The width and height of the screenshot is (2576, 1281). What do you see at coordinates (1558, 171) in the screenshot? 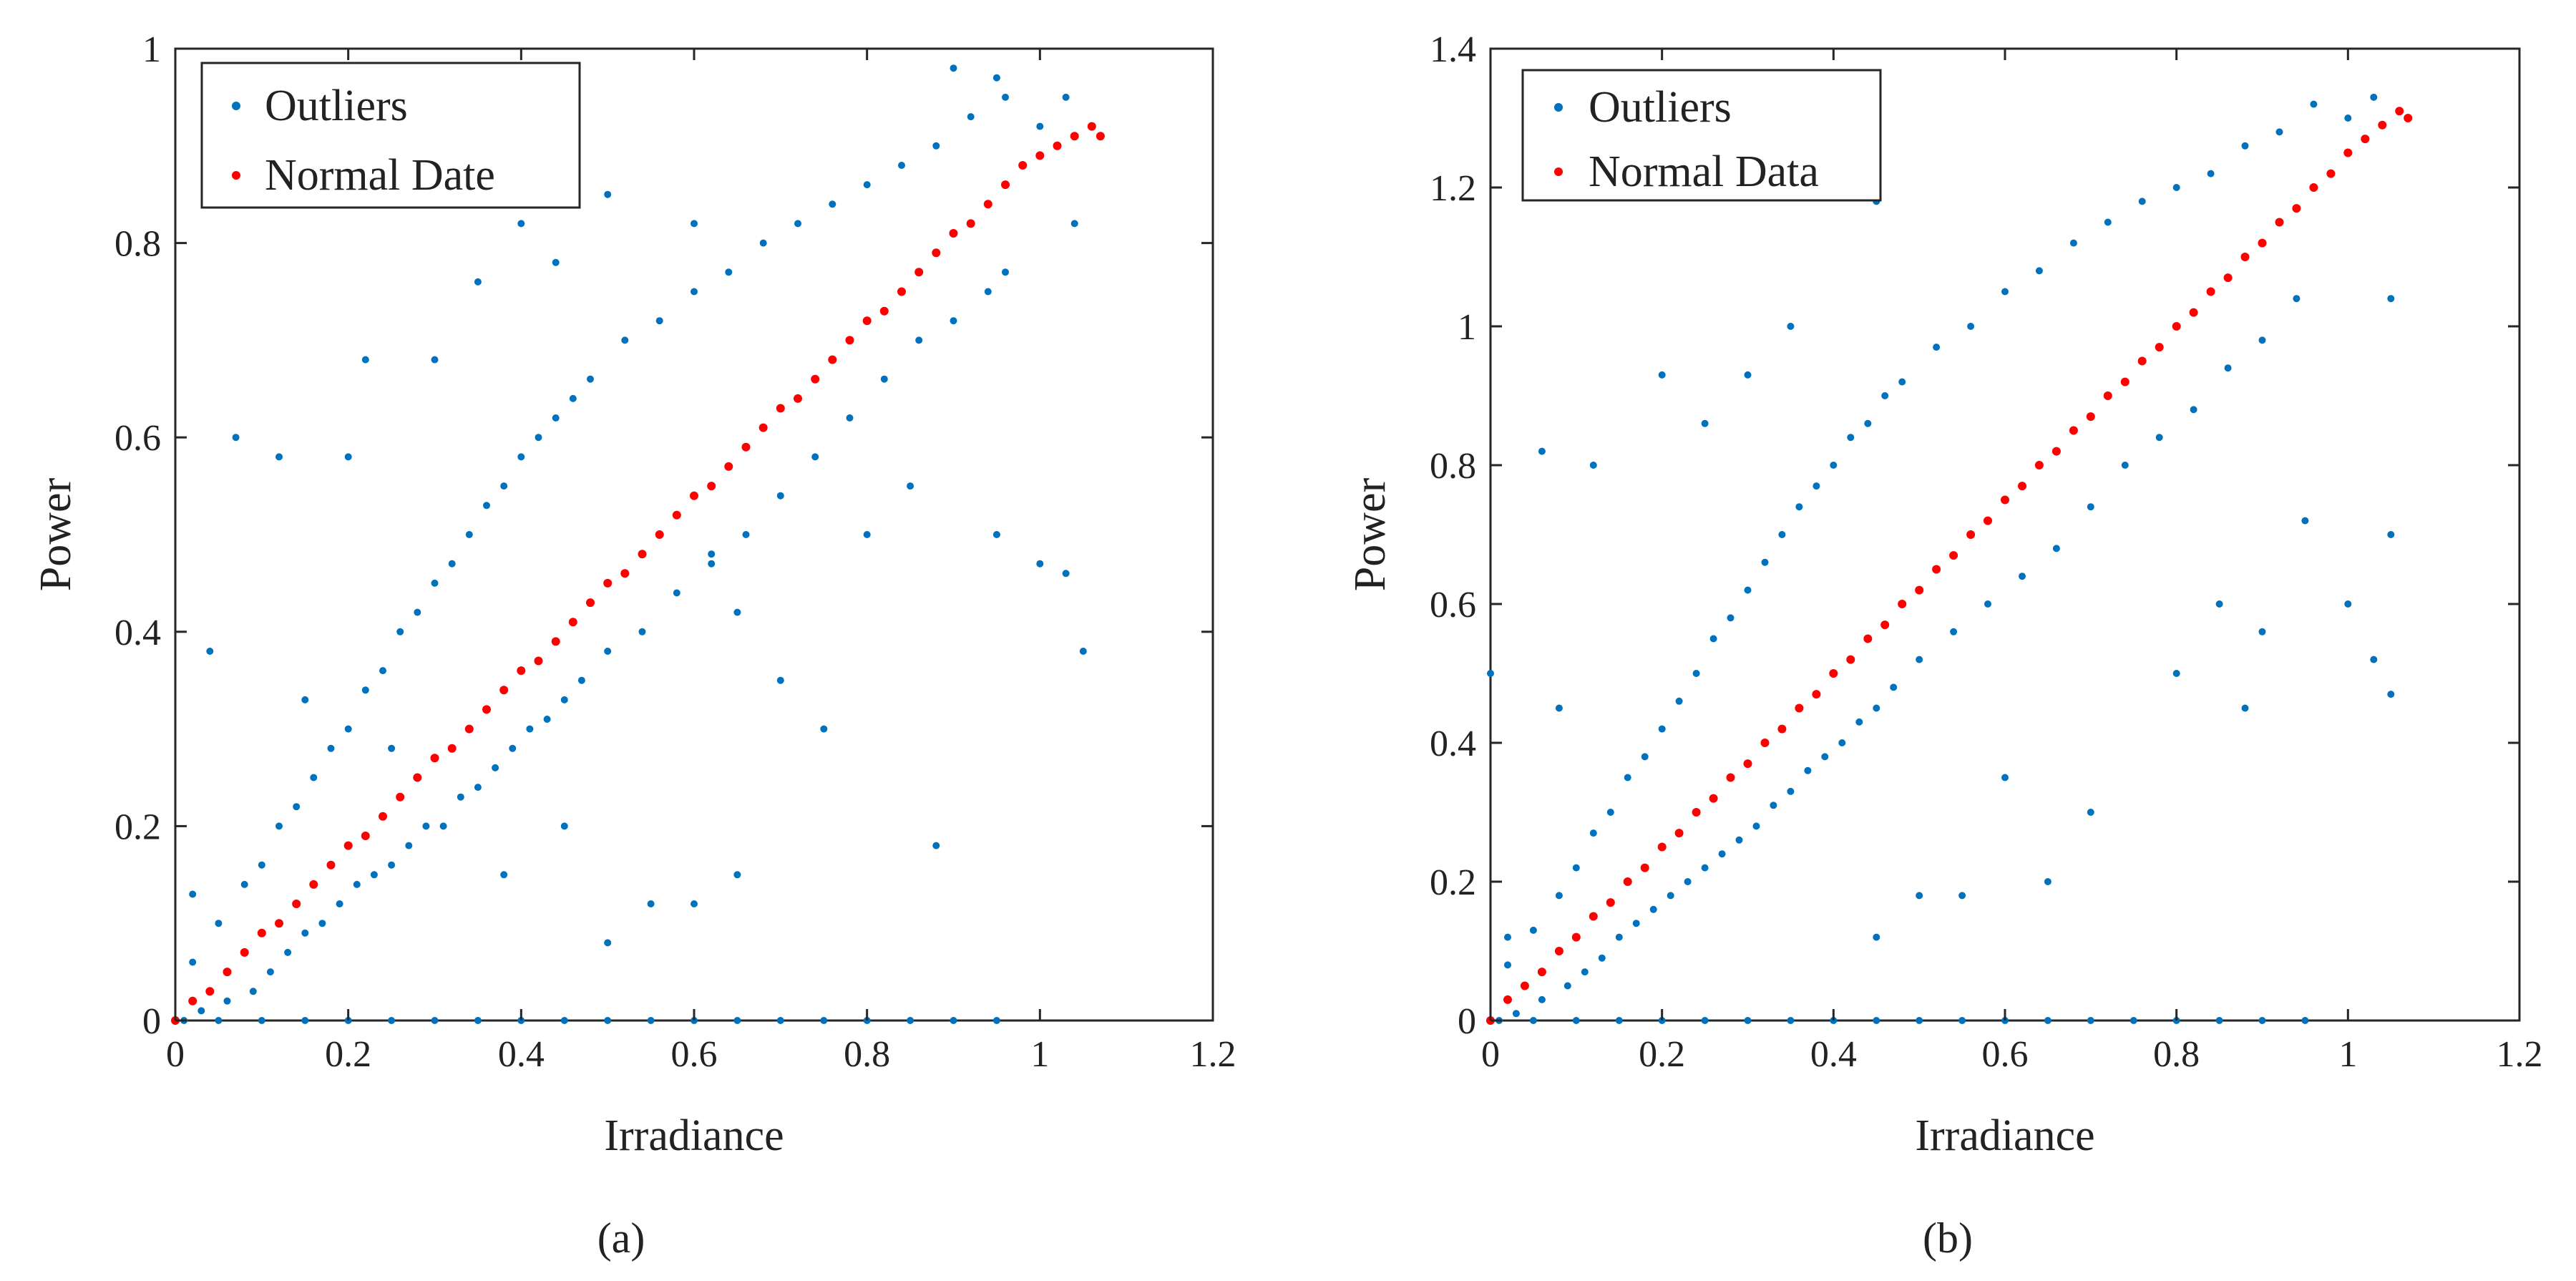
I see `legend-marker-normal-b` at bounding box center [1558, 171].